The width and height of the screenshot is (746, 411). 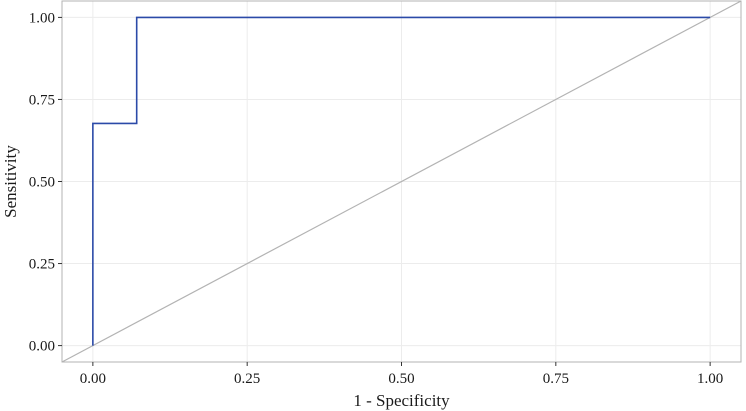 I want to click on y-tick-label: 0.75, so click(x=42, y=100).